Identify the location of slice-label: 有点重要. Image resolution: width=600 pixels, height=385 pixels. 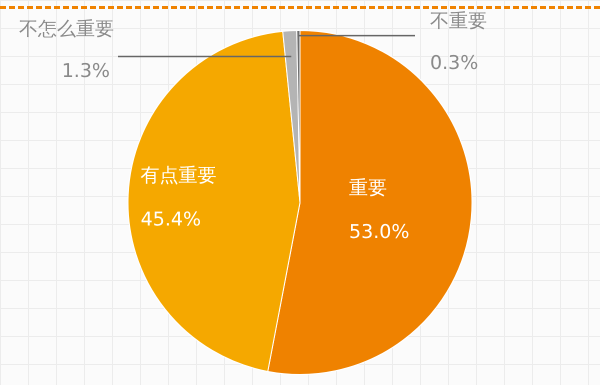
(178, 175).